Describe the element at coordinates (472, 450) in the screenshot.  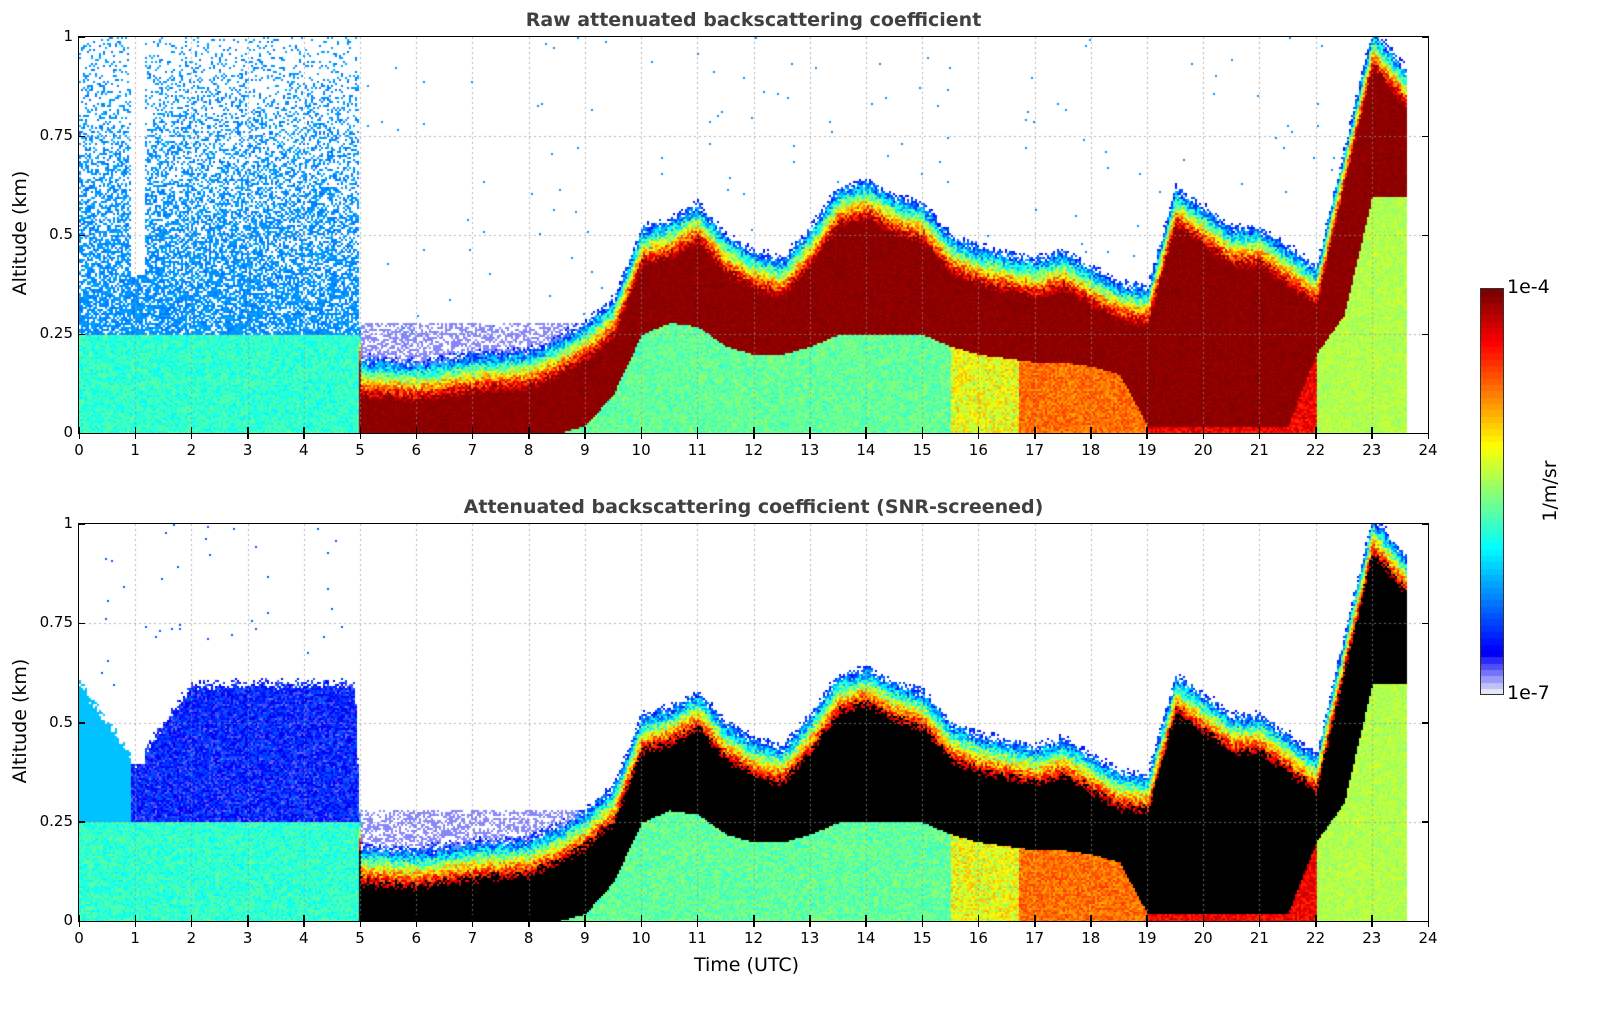
I see `x-tick-label: 7` at that location.